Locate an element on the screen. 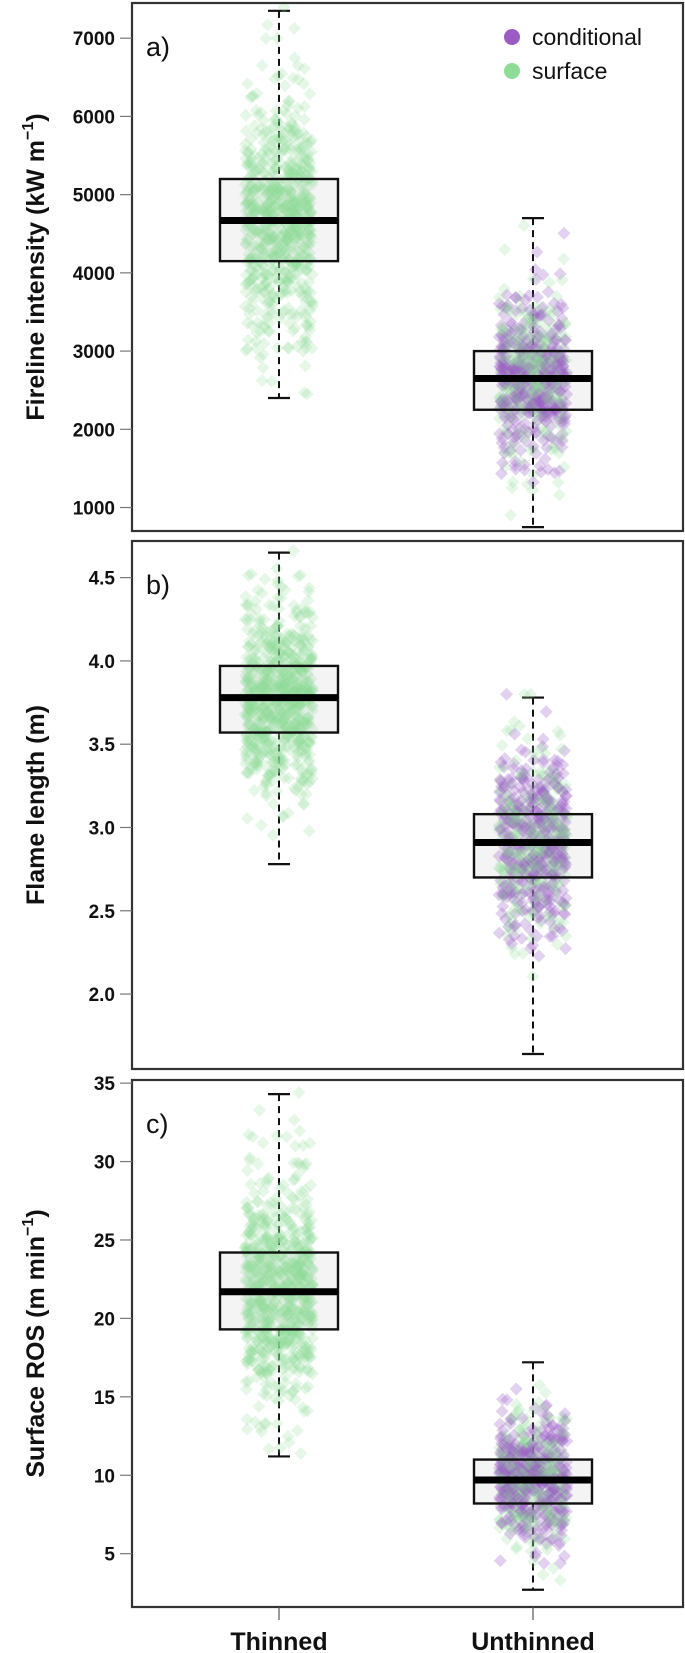  y-tick-label: 4000 is located at coordinates (94, 274).